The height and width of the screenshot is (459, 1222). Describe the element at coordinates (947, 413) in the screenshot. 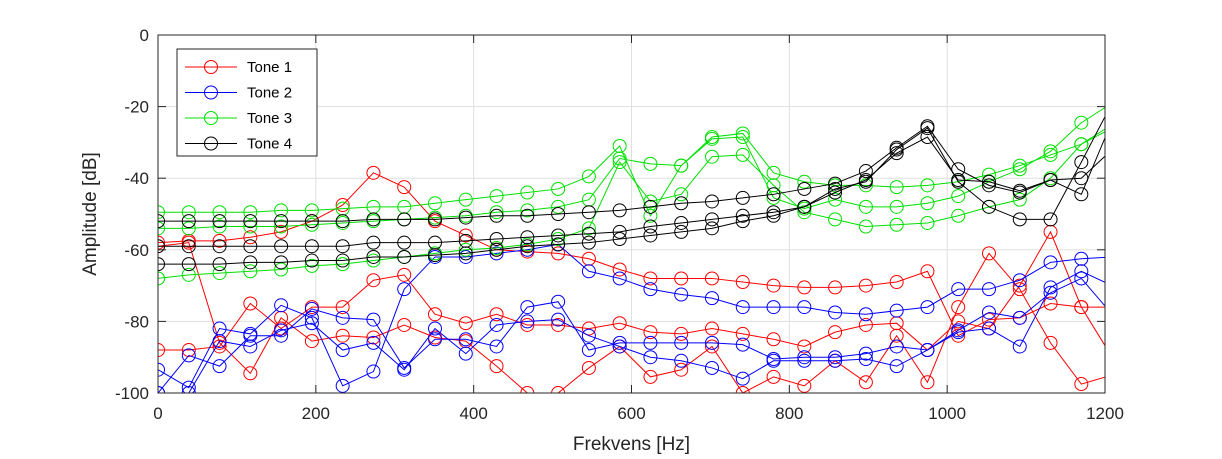

I see `x-tick-label: 1000` at that location.